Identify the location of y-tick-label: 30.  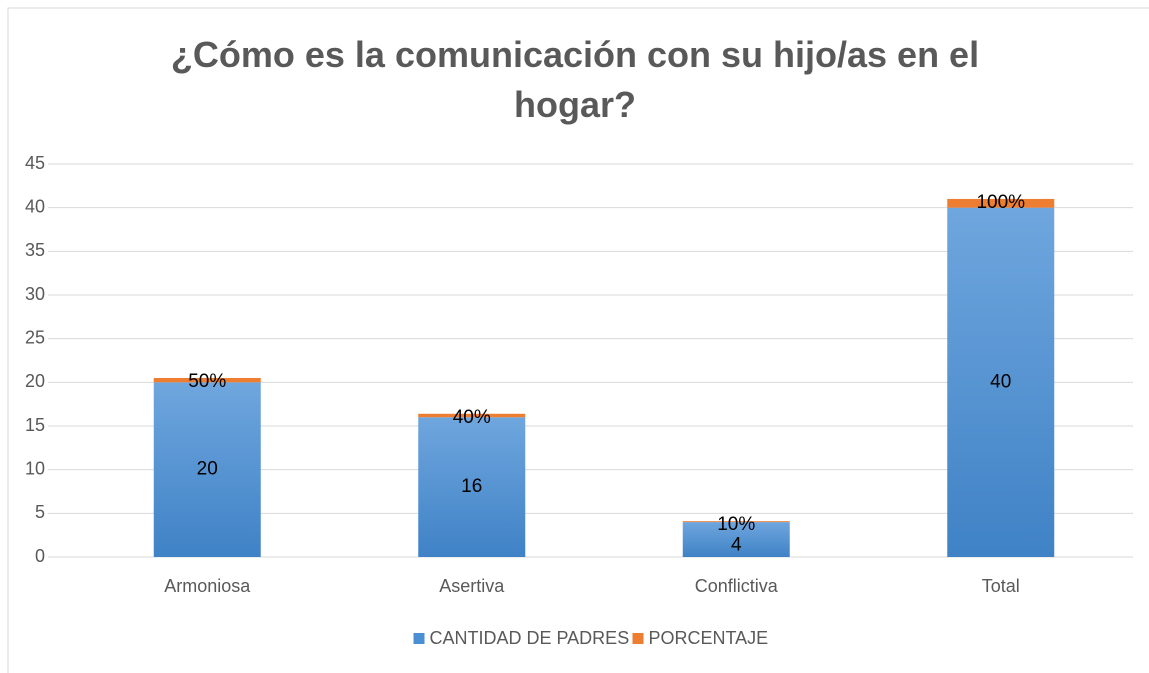
(35, 294).